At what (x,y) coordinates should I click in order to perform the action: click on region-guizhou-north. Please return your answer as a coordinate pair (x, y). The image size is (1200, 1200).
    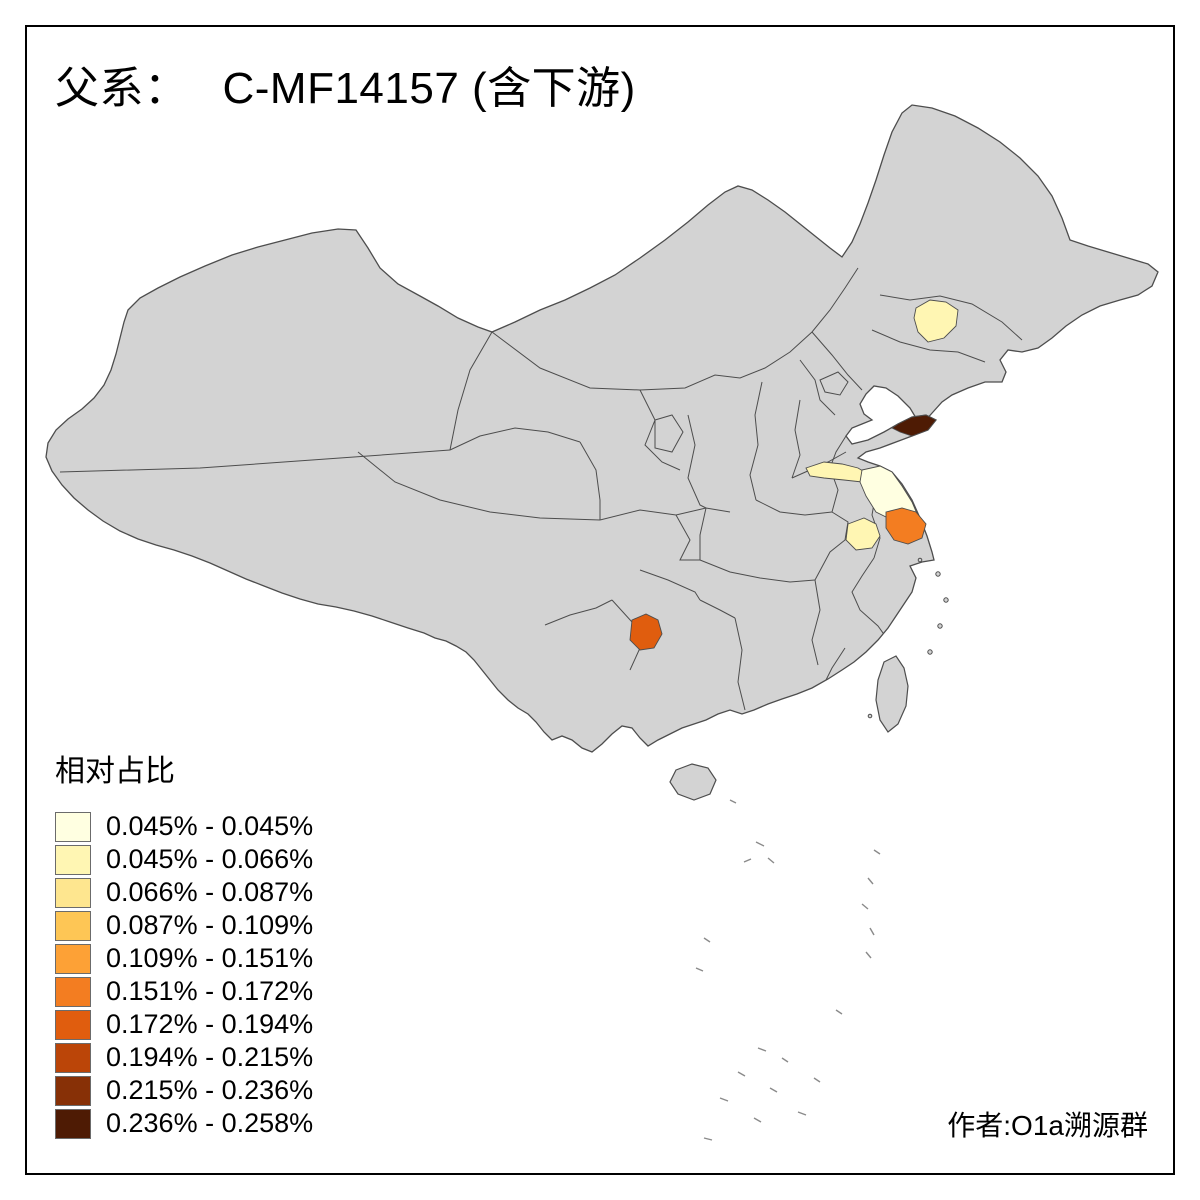
    Looking at the image, I should click on (646, 632).